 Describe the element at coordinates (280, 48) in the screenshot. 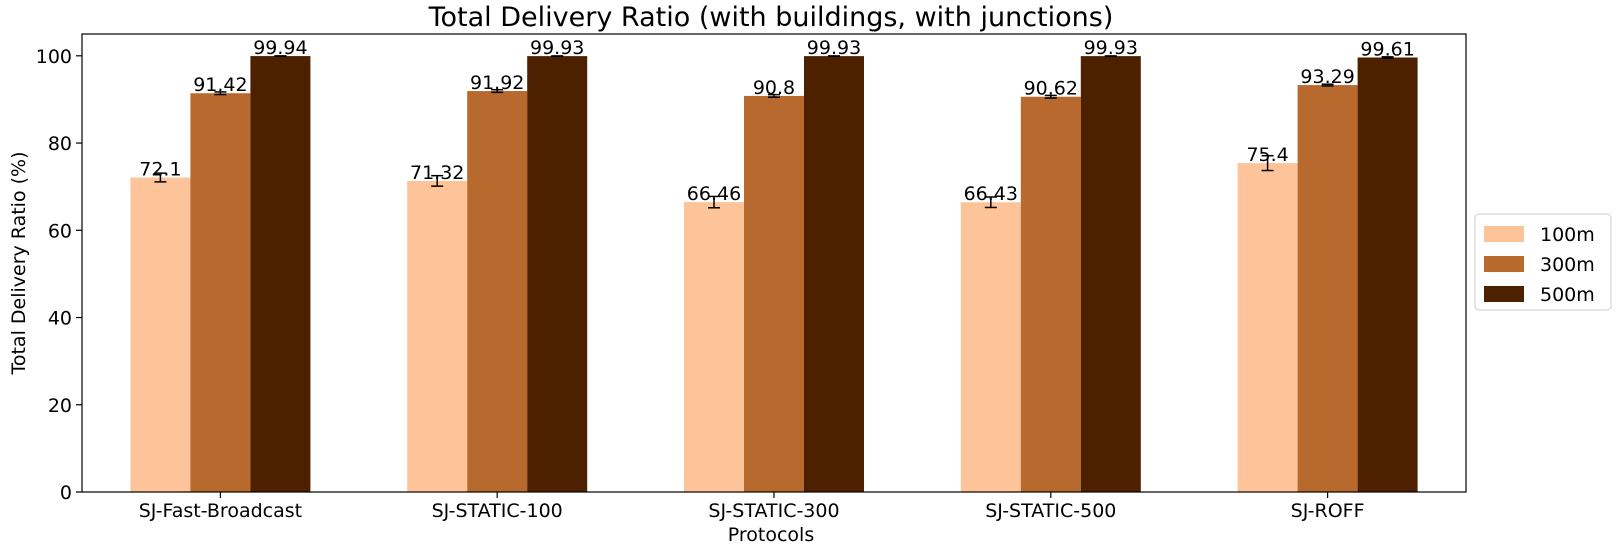

I see `data-label: 99.94` at that location.